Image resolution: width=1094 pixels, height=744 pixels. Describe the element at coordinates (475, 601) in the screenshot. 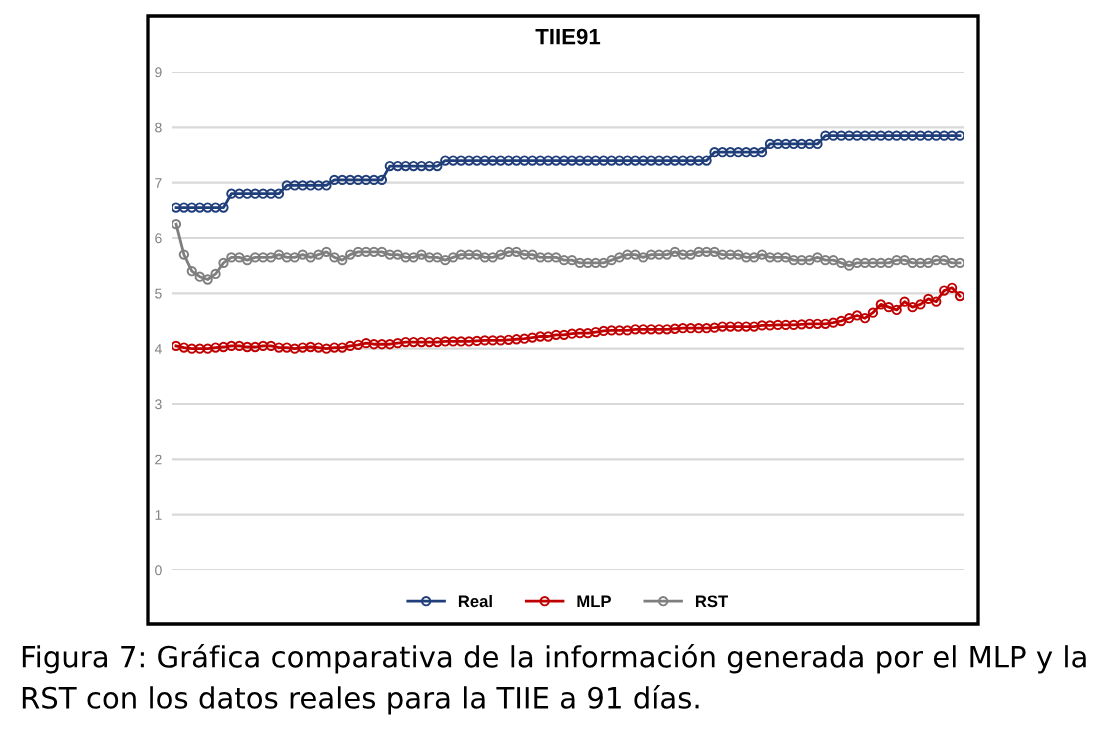

I see `legend-label: Real` at that location.